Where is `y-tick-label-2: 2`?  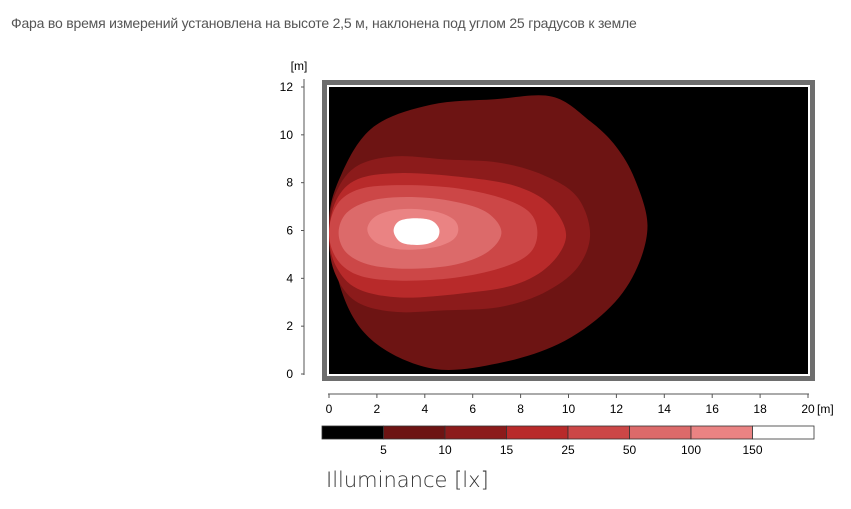
y-tick-label-2: 2 is located at coordinates (289, 326).